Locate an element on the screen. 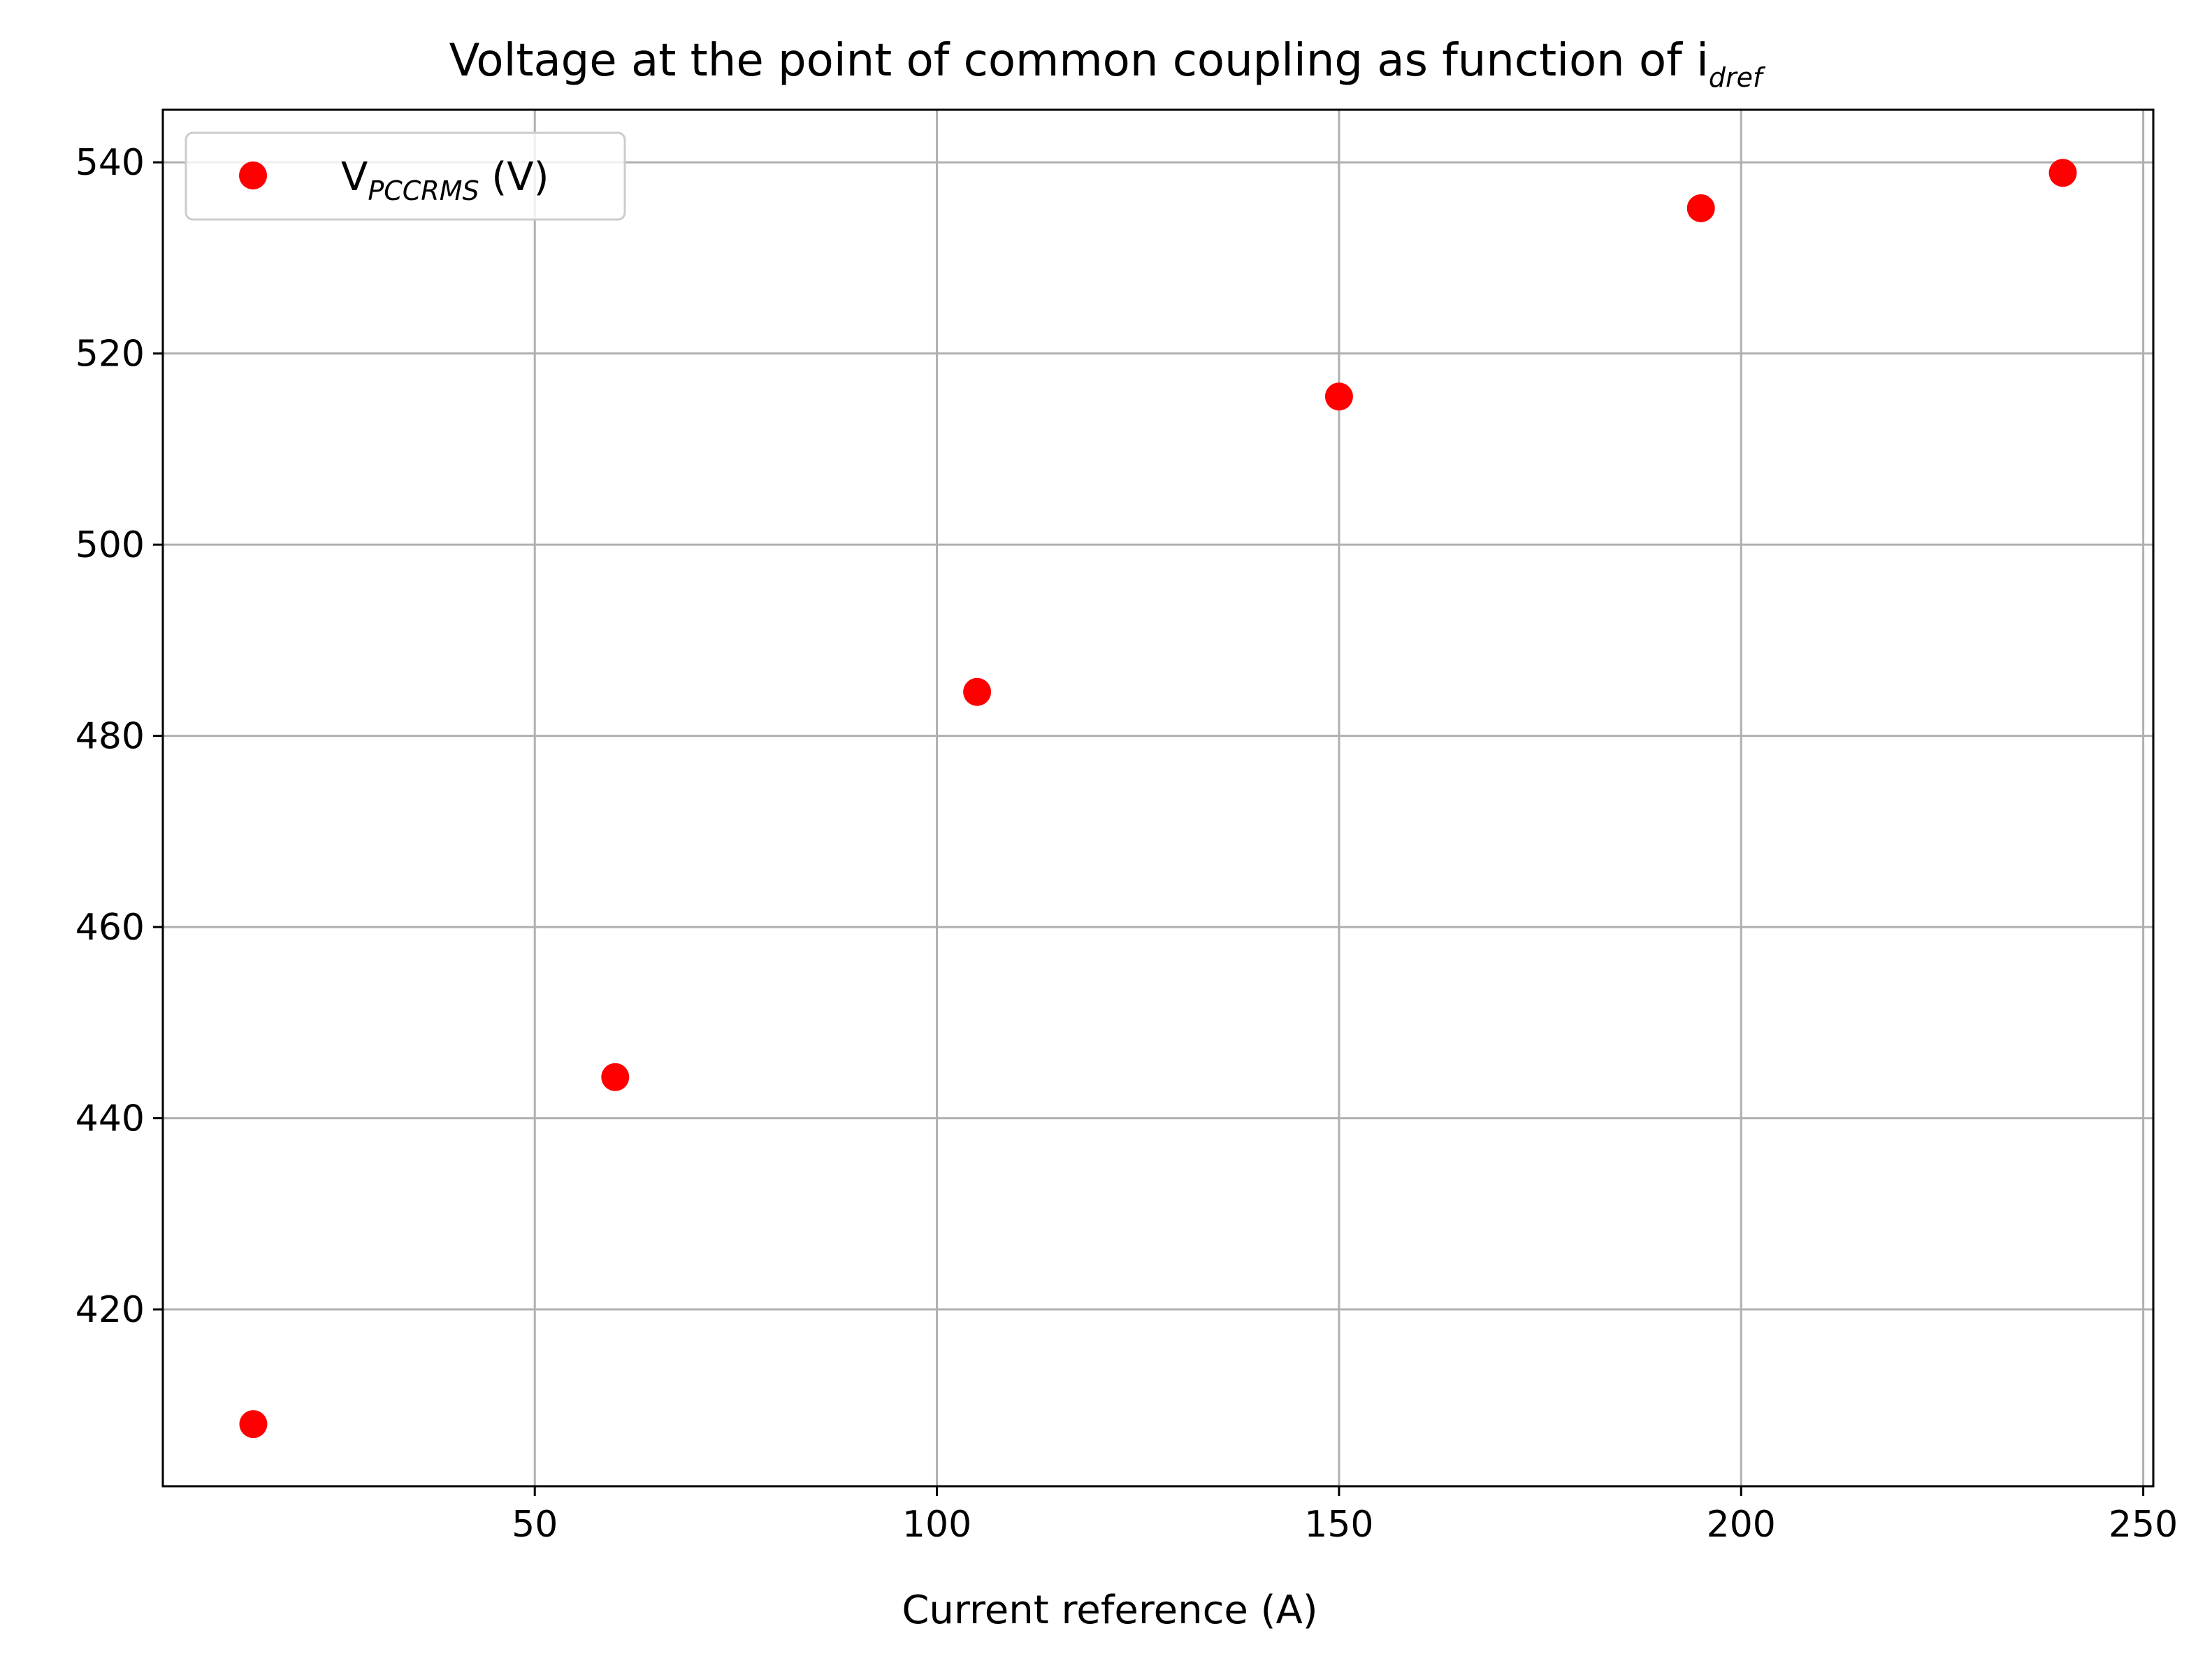 The image size is (2212, 1661). legend-marker is located at coordinates (253, 175).